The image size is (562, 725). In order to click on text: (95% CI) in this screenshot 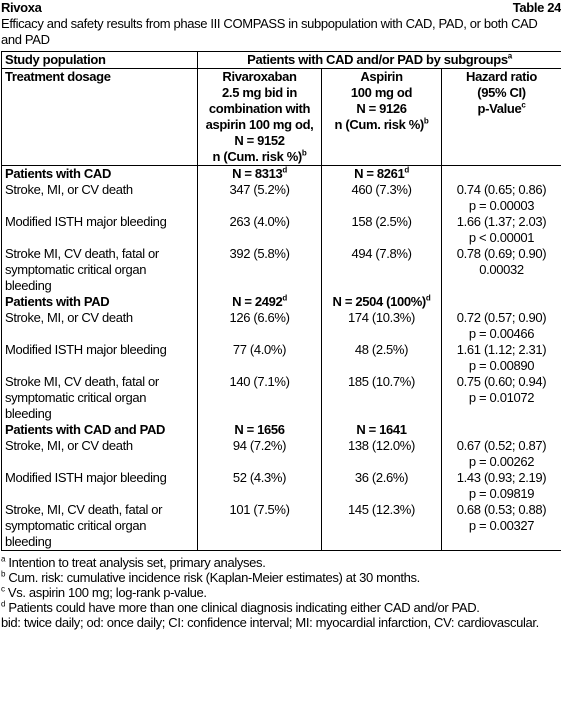, I will do `click(501, 92)`.